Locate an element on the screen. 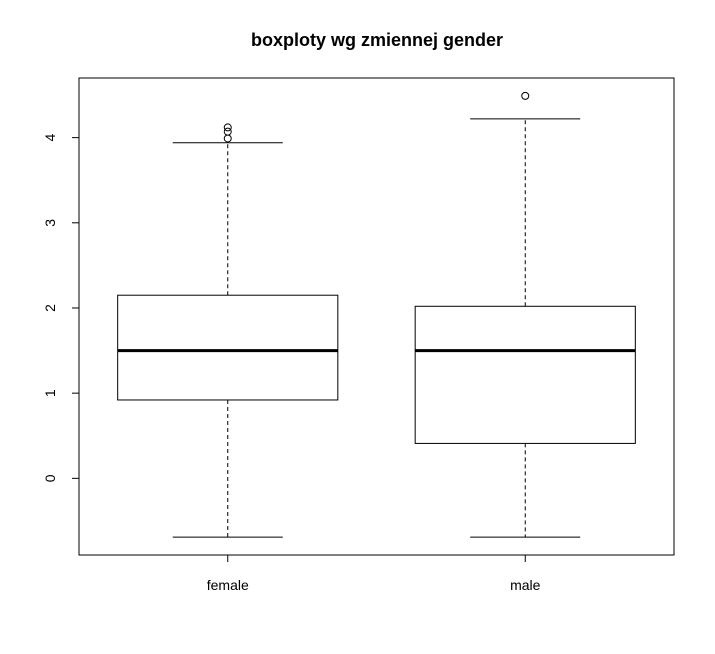 Image resolution: width=715 pixels, height=654 pixels. category-label: female is located at coordinates (228, 585).